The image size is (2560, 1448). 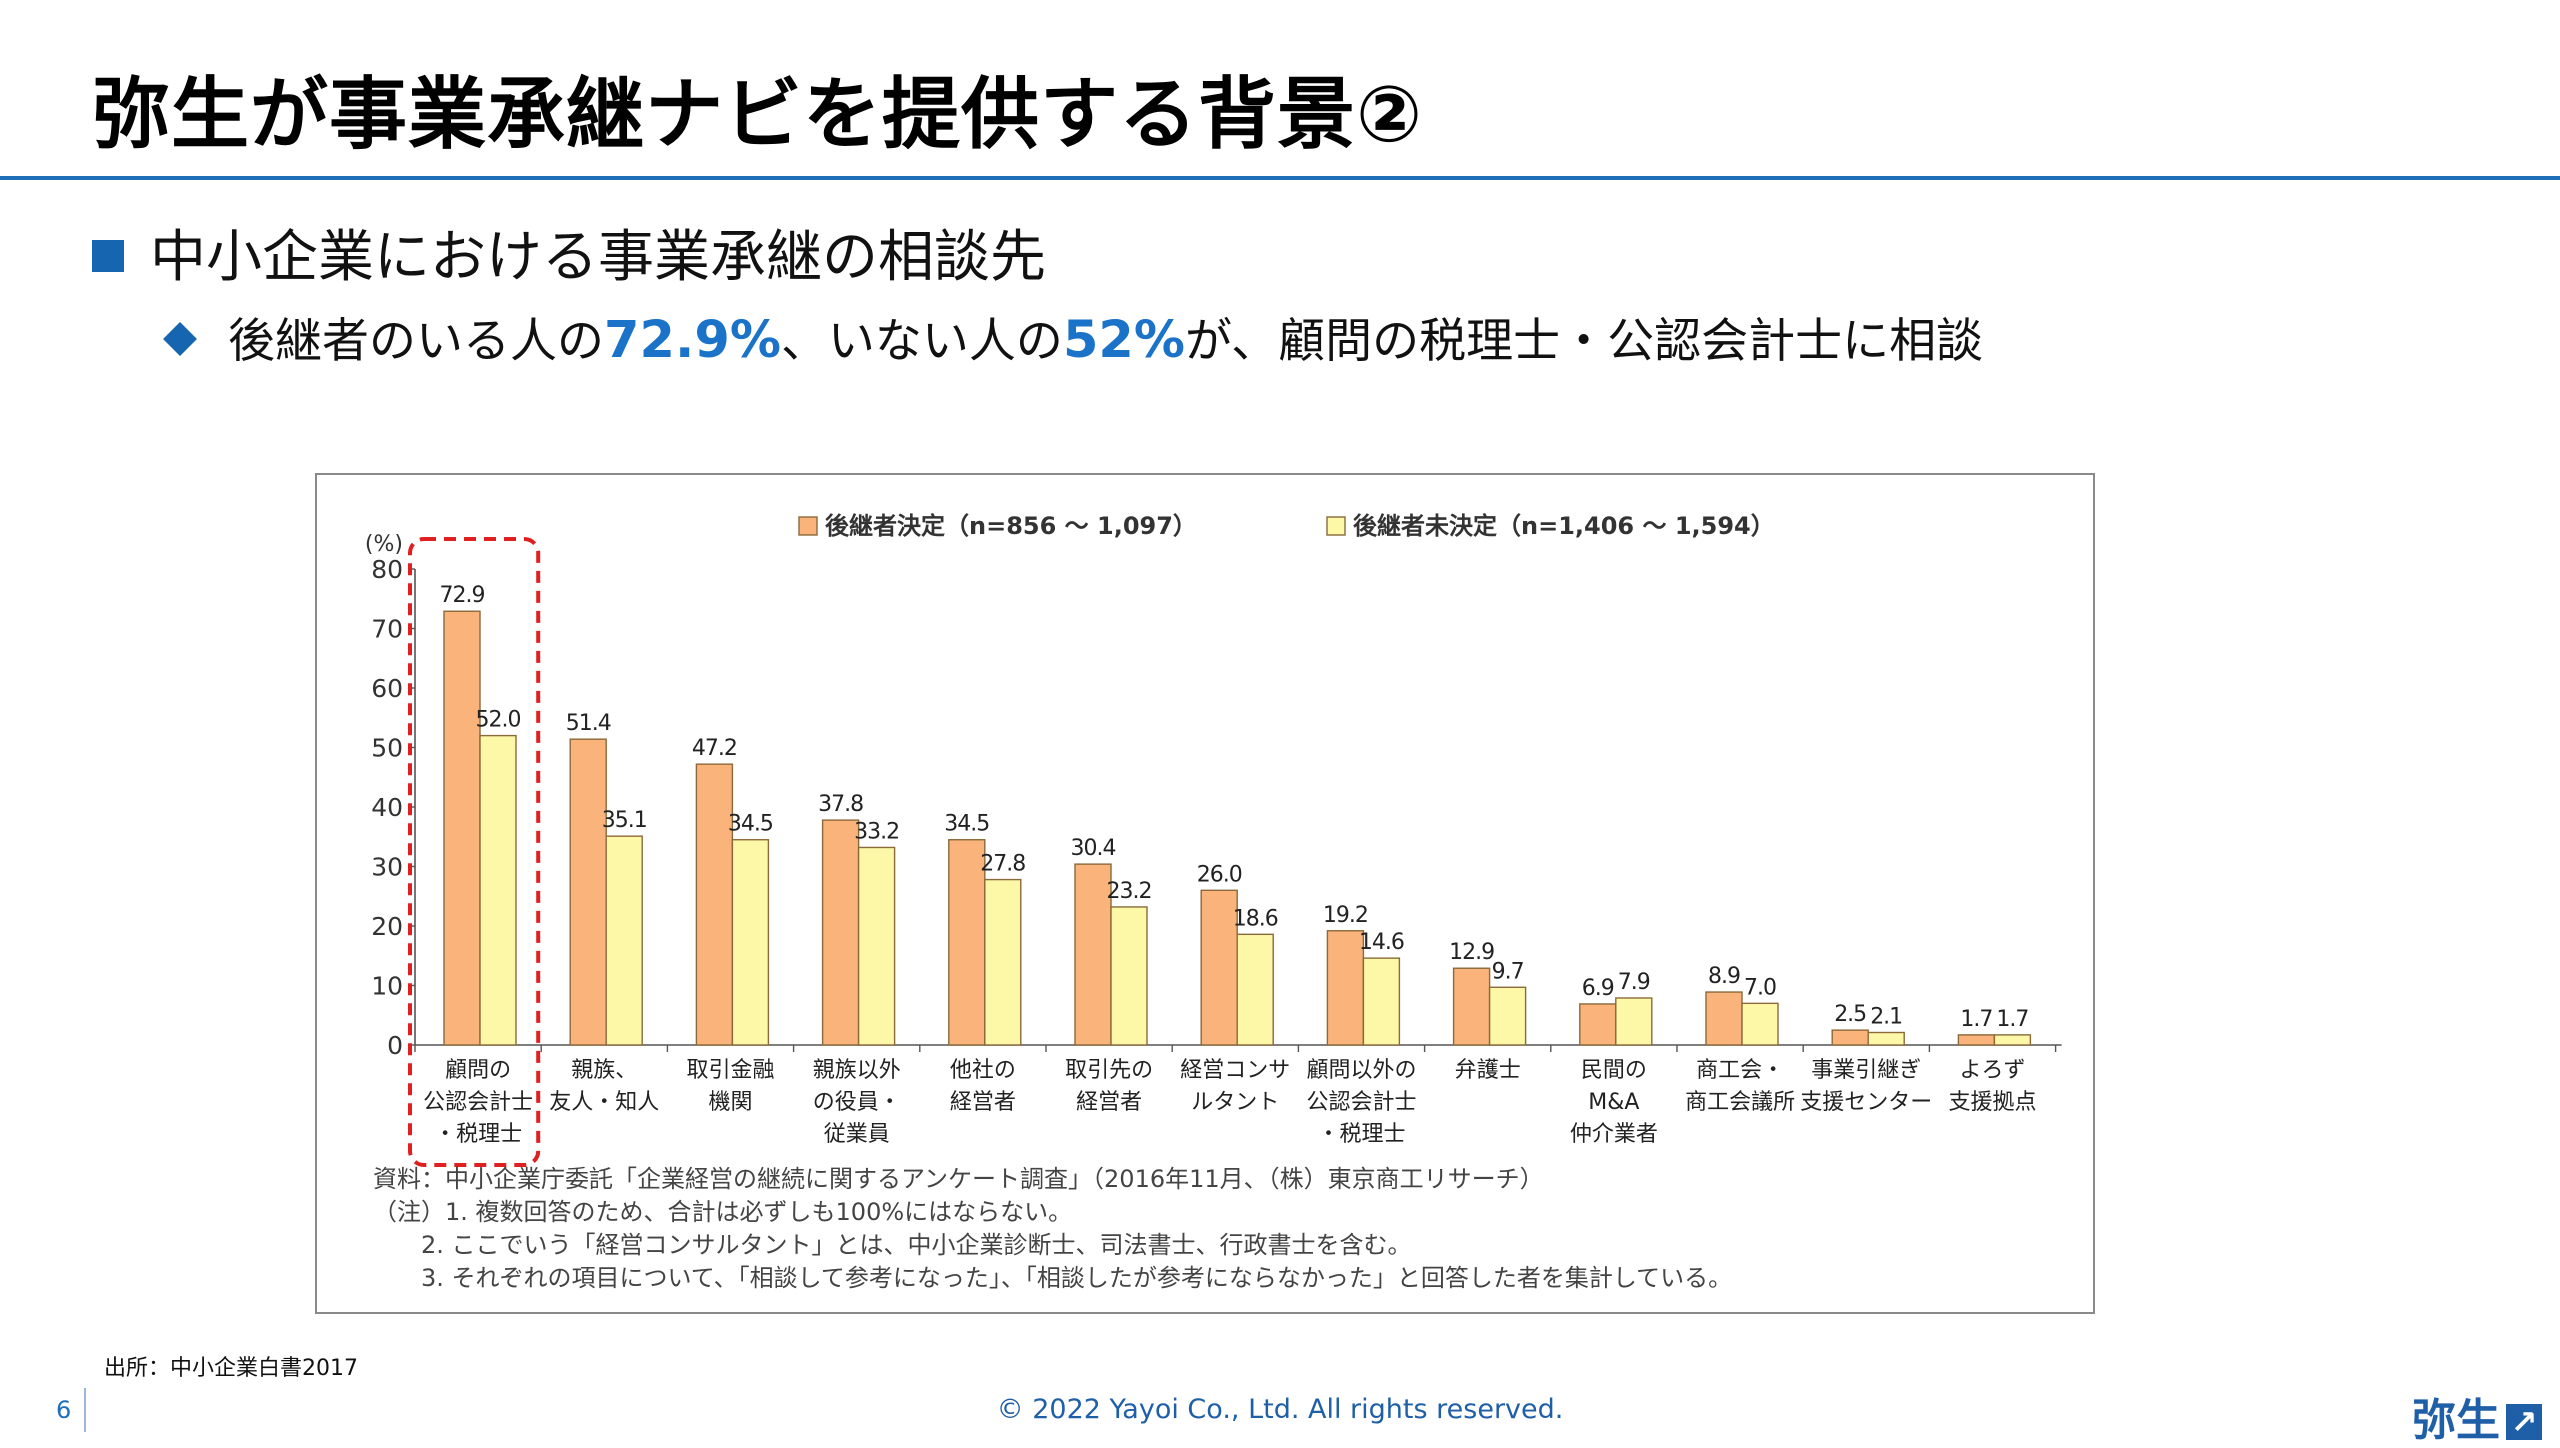 What do you see at coordinates (604, 1102) in the screenshot?
I see `category-label: 友人・知人` at bounding box center [604, 1102].